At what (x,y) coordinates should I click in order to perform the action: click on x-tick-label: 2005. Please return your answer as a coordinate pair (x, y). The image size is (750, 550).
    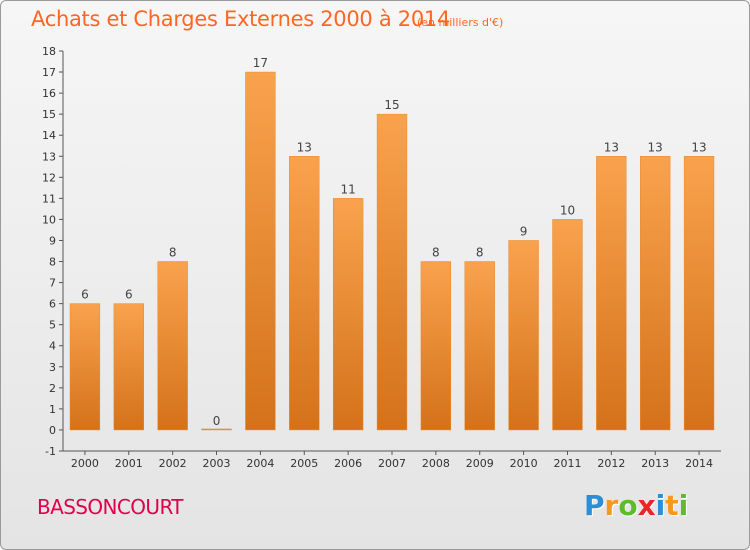
    Looking at the image, I should click on (304, 463).